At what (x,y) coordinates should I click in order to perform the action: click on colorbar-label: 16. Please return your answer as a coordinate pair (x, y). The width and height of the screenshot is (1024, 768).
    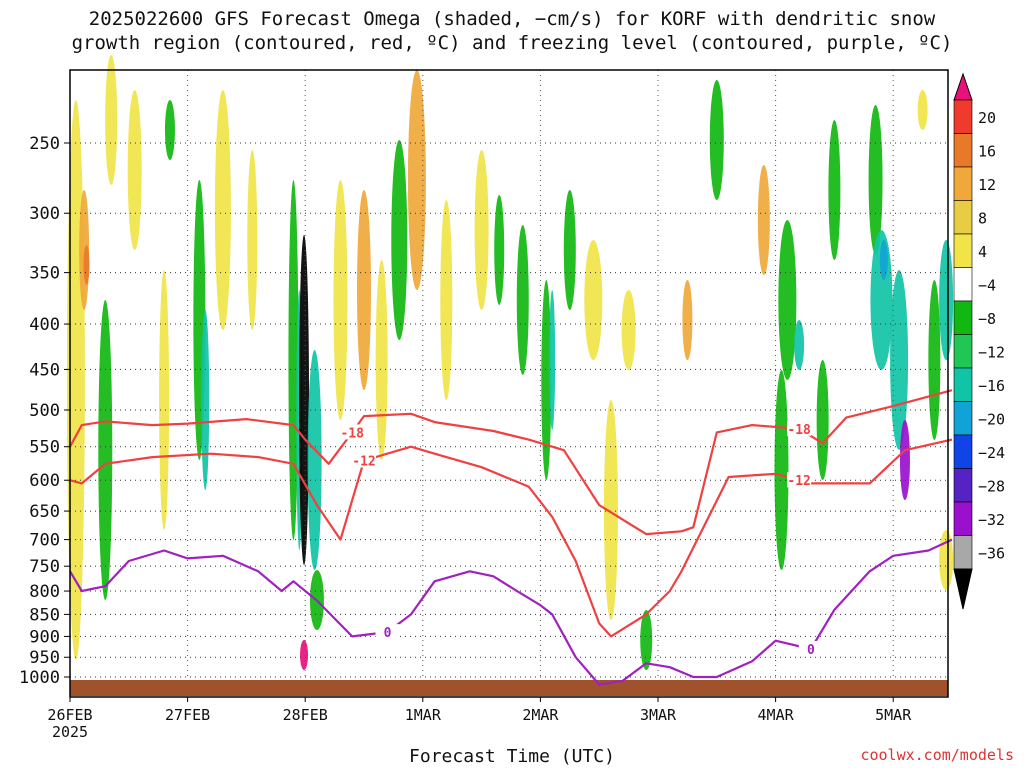
    Looking at the image, I should click on (987, 152).